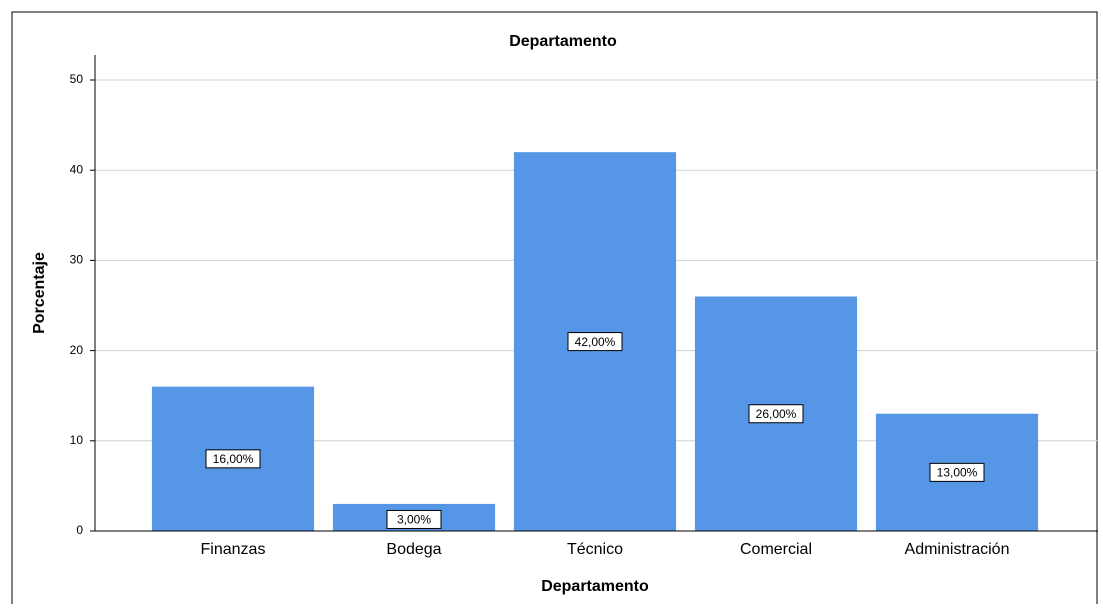 This screenshot has height=609, width=1103. What do you see at coordinates (79, 530) in the screenshot?
I see `y-tick-label: 0` at bounding box center [79, 530].